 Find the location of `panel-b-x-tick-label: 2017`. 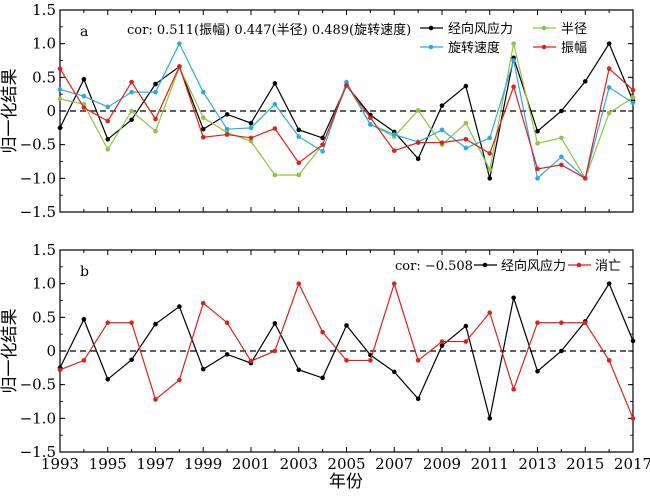

panel-b-x-tick-label: 2017 is located at coordinates (632, 464).